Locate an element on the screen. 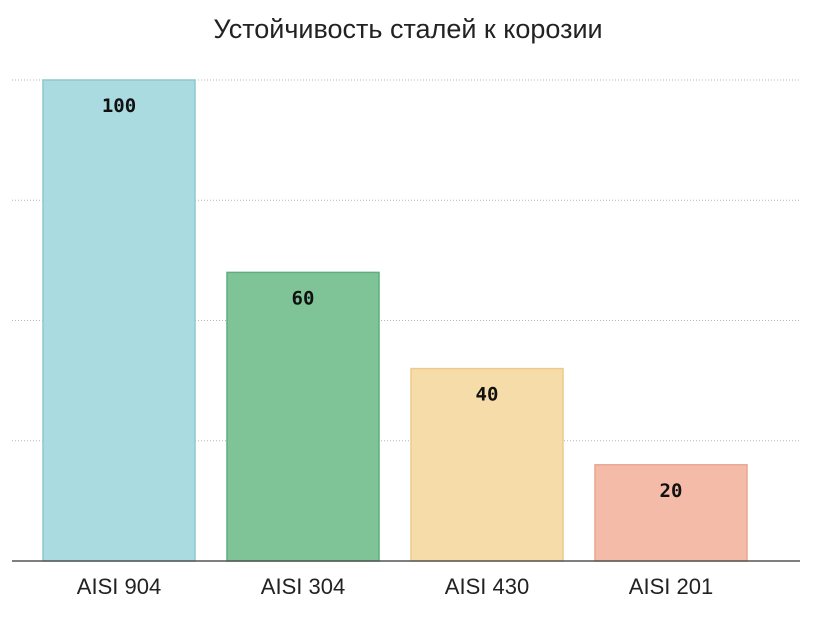  data-label: 40 is located at coordinates (487, 395).